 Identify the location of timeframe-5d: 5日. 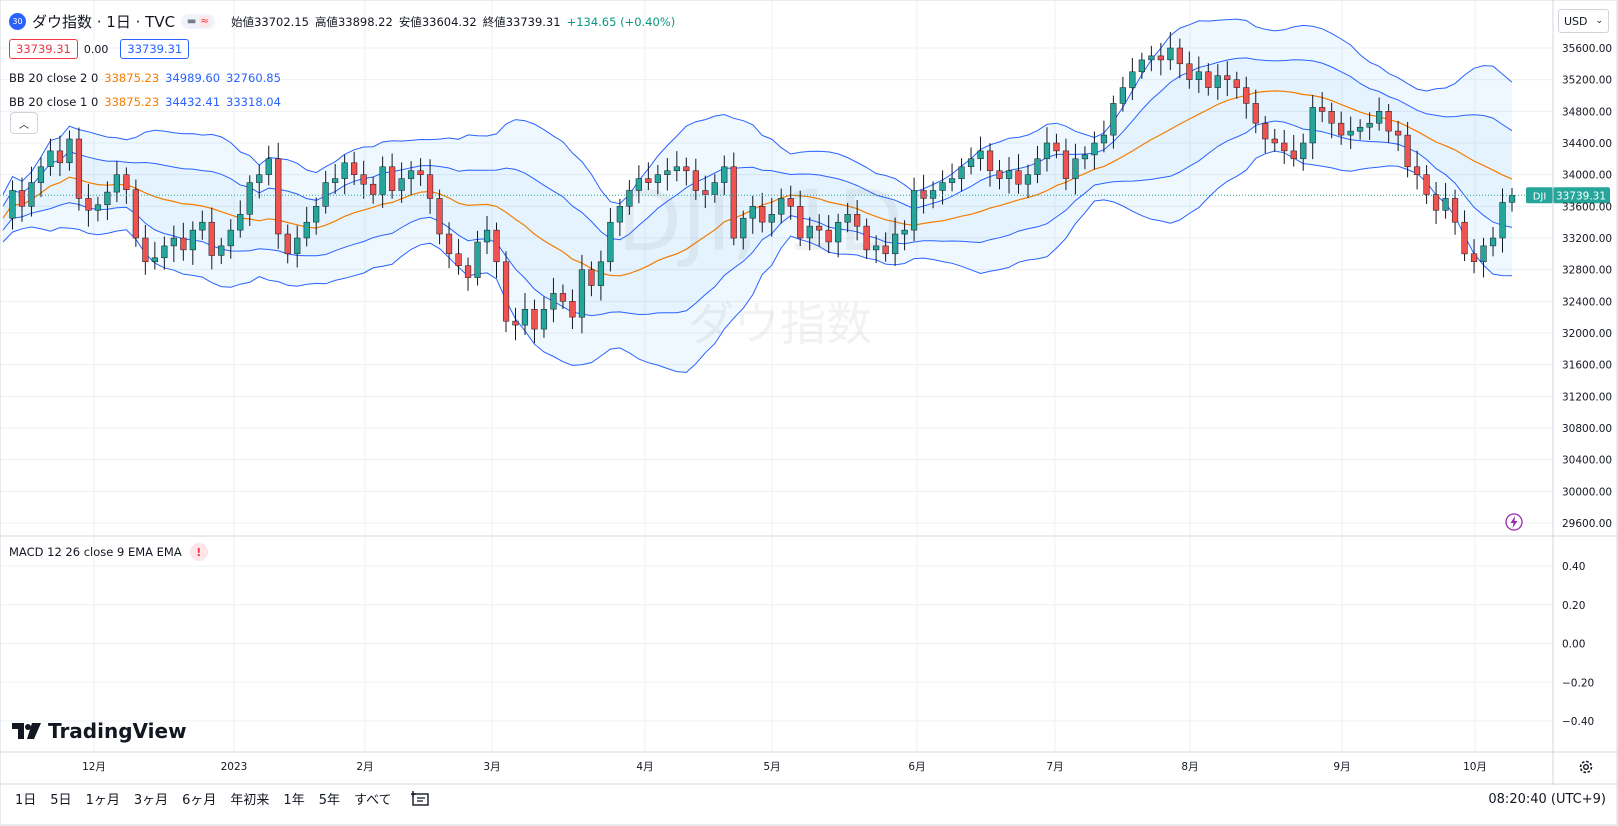
(61, 800).